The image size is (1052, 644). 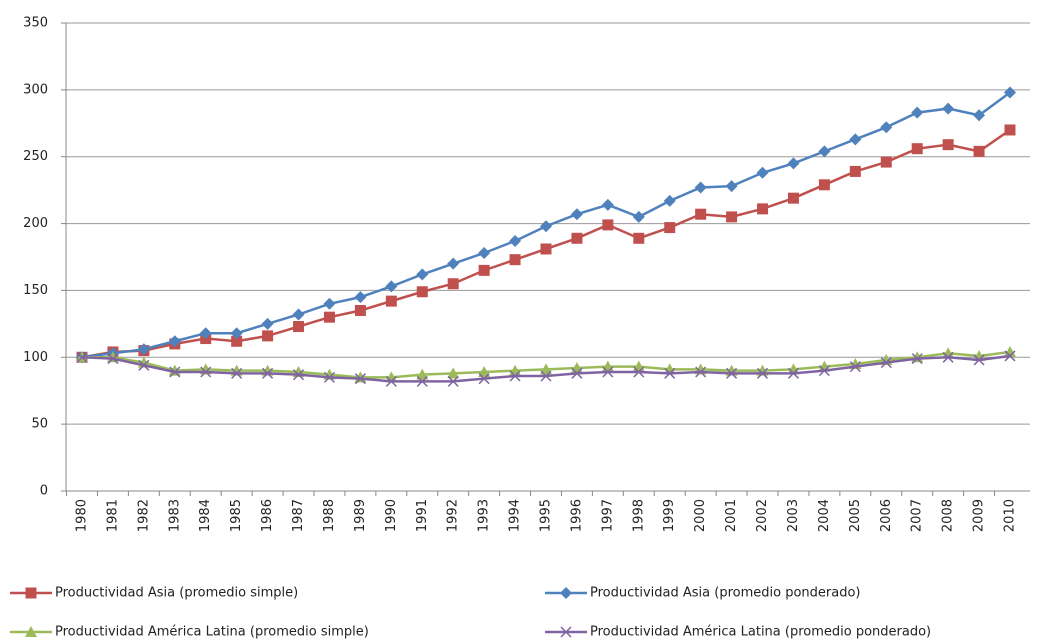 I want to click on x-tick-label: 1989, so click(x=360, y=515).